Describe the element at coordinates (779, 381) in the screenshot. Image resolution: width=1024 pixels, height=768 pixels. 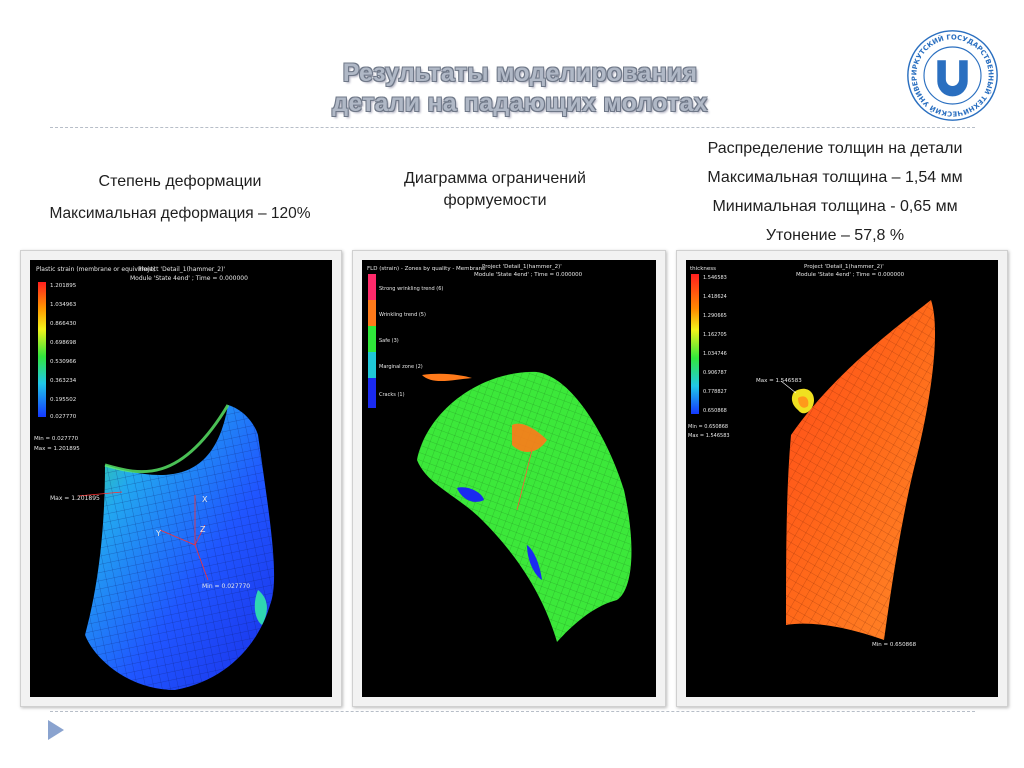
I see `thickness-max-callout: Max = 1.546583` at that location.